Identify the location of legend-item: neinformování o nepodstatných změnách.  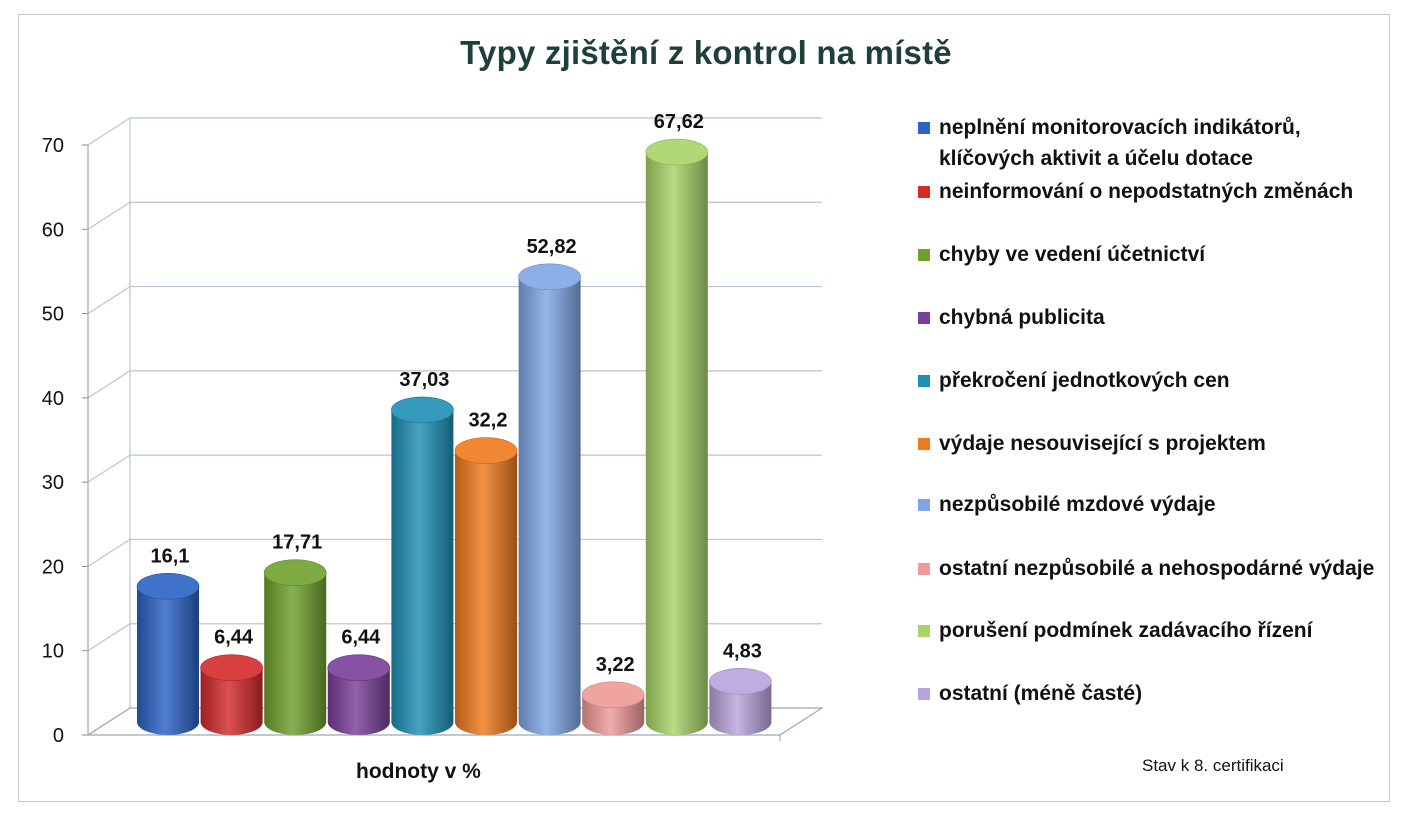
(1148, 191).